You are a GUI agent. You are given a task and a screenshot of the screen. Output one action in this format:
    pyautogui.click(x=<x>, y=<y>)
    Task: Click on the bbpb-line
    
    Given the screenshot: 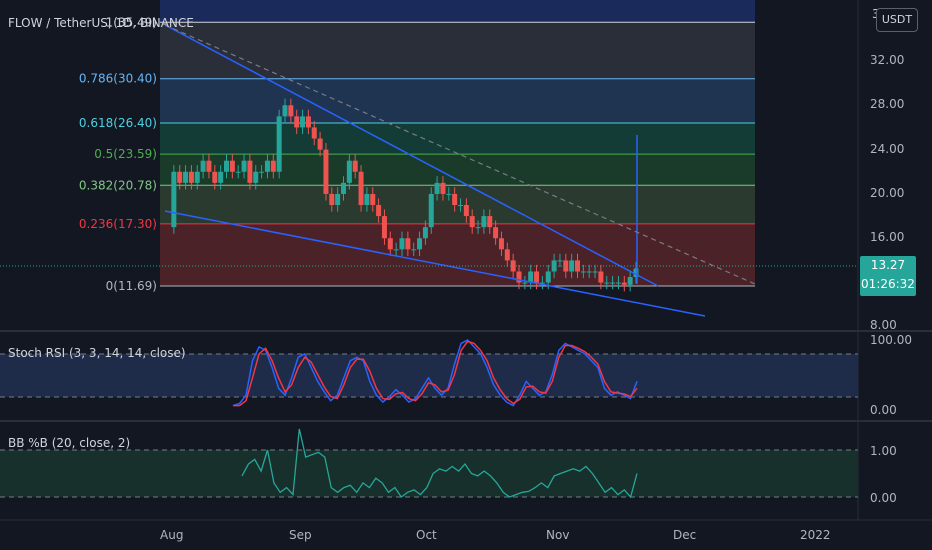 What is the action you would take?
    pyautogui.click(x=439, y=463)
    